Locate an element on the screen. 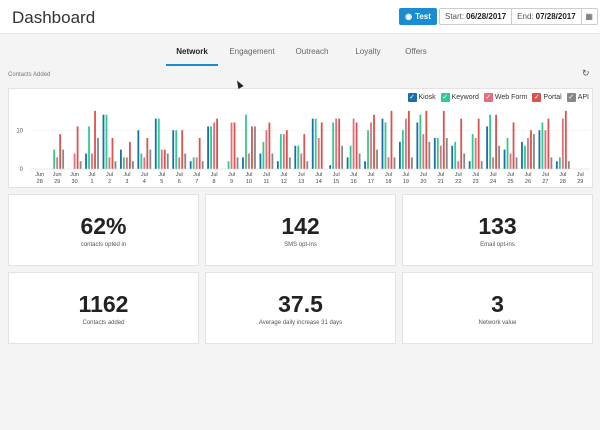 This screenshot has width=600, height=430. x-tick-label: 5 is located at coordinates (161, 182).